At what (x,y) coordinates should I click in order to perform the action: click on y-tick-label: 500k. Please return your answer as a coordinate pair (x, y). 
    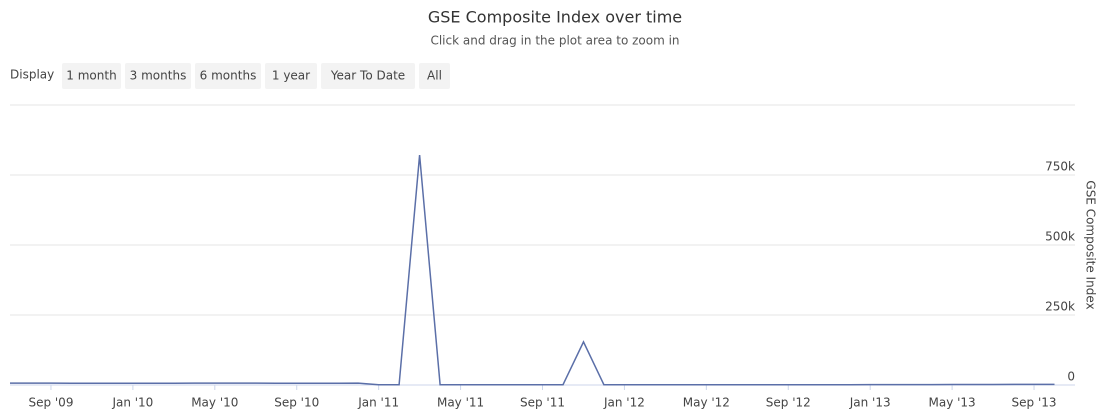
    Looking at the image, I should click on (1060, 237).